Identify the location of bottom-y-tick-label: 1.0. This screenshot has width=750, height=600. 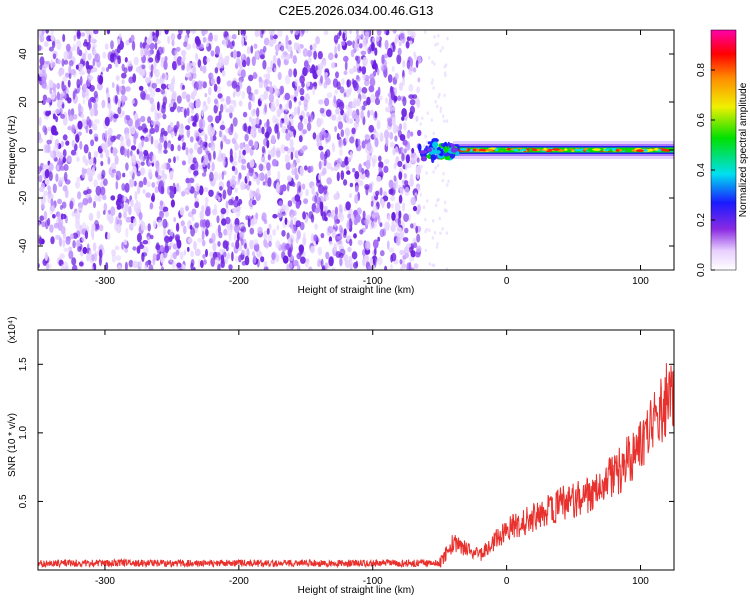
(23, 432).